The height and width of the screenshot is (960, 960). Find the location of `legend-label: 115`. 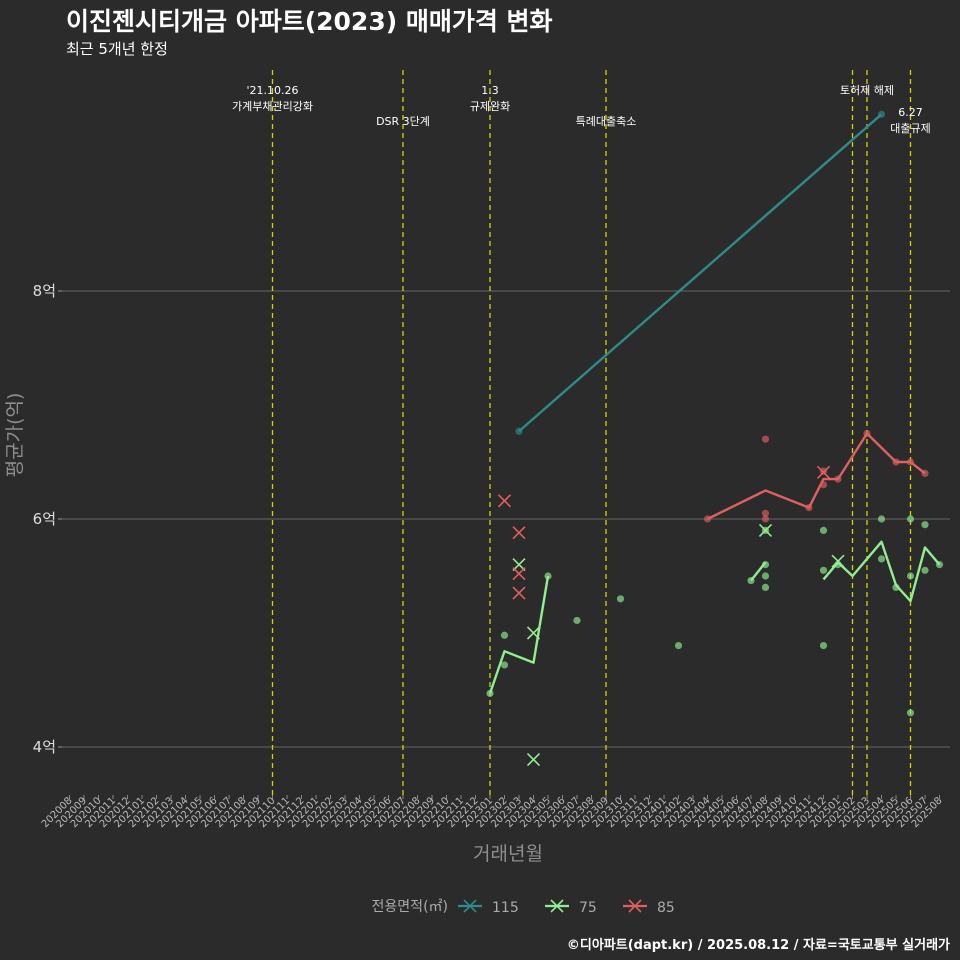

legend-label: 115 is located at coordinates (505, 908).